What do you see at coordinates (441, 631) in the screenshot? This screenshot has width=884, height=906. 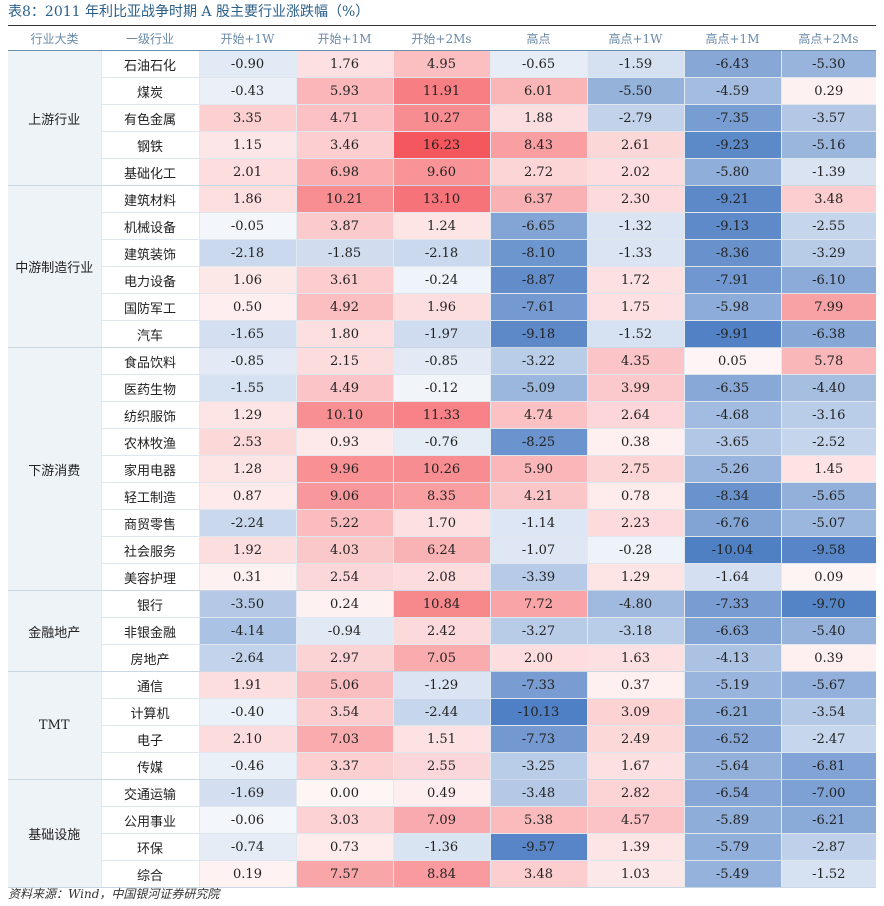 I see `value-cell: 2.42` at bounding box center [441, 631].